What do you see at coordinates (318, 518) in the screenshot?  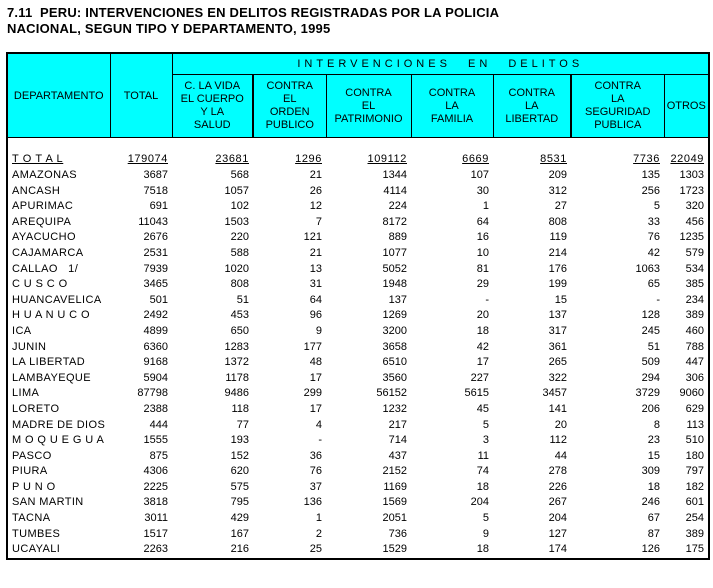 I see `value-cell: 1` at bounding box center [318, 518].